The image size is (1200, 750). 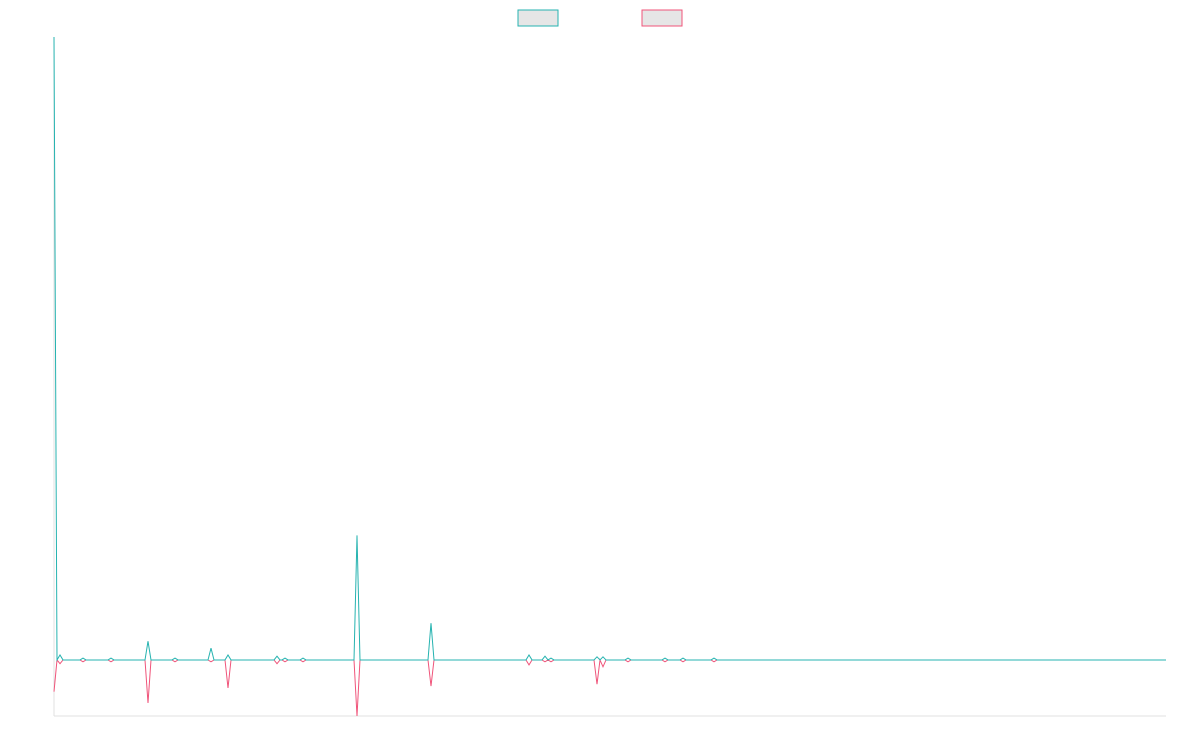 I want to click on series-line, so click(x=609, y=687).